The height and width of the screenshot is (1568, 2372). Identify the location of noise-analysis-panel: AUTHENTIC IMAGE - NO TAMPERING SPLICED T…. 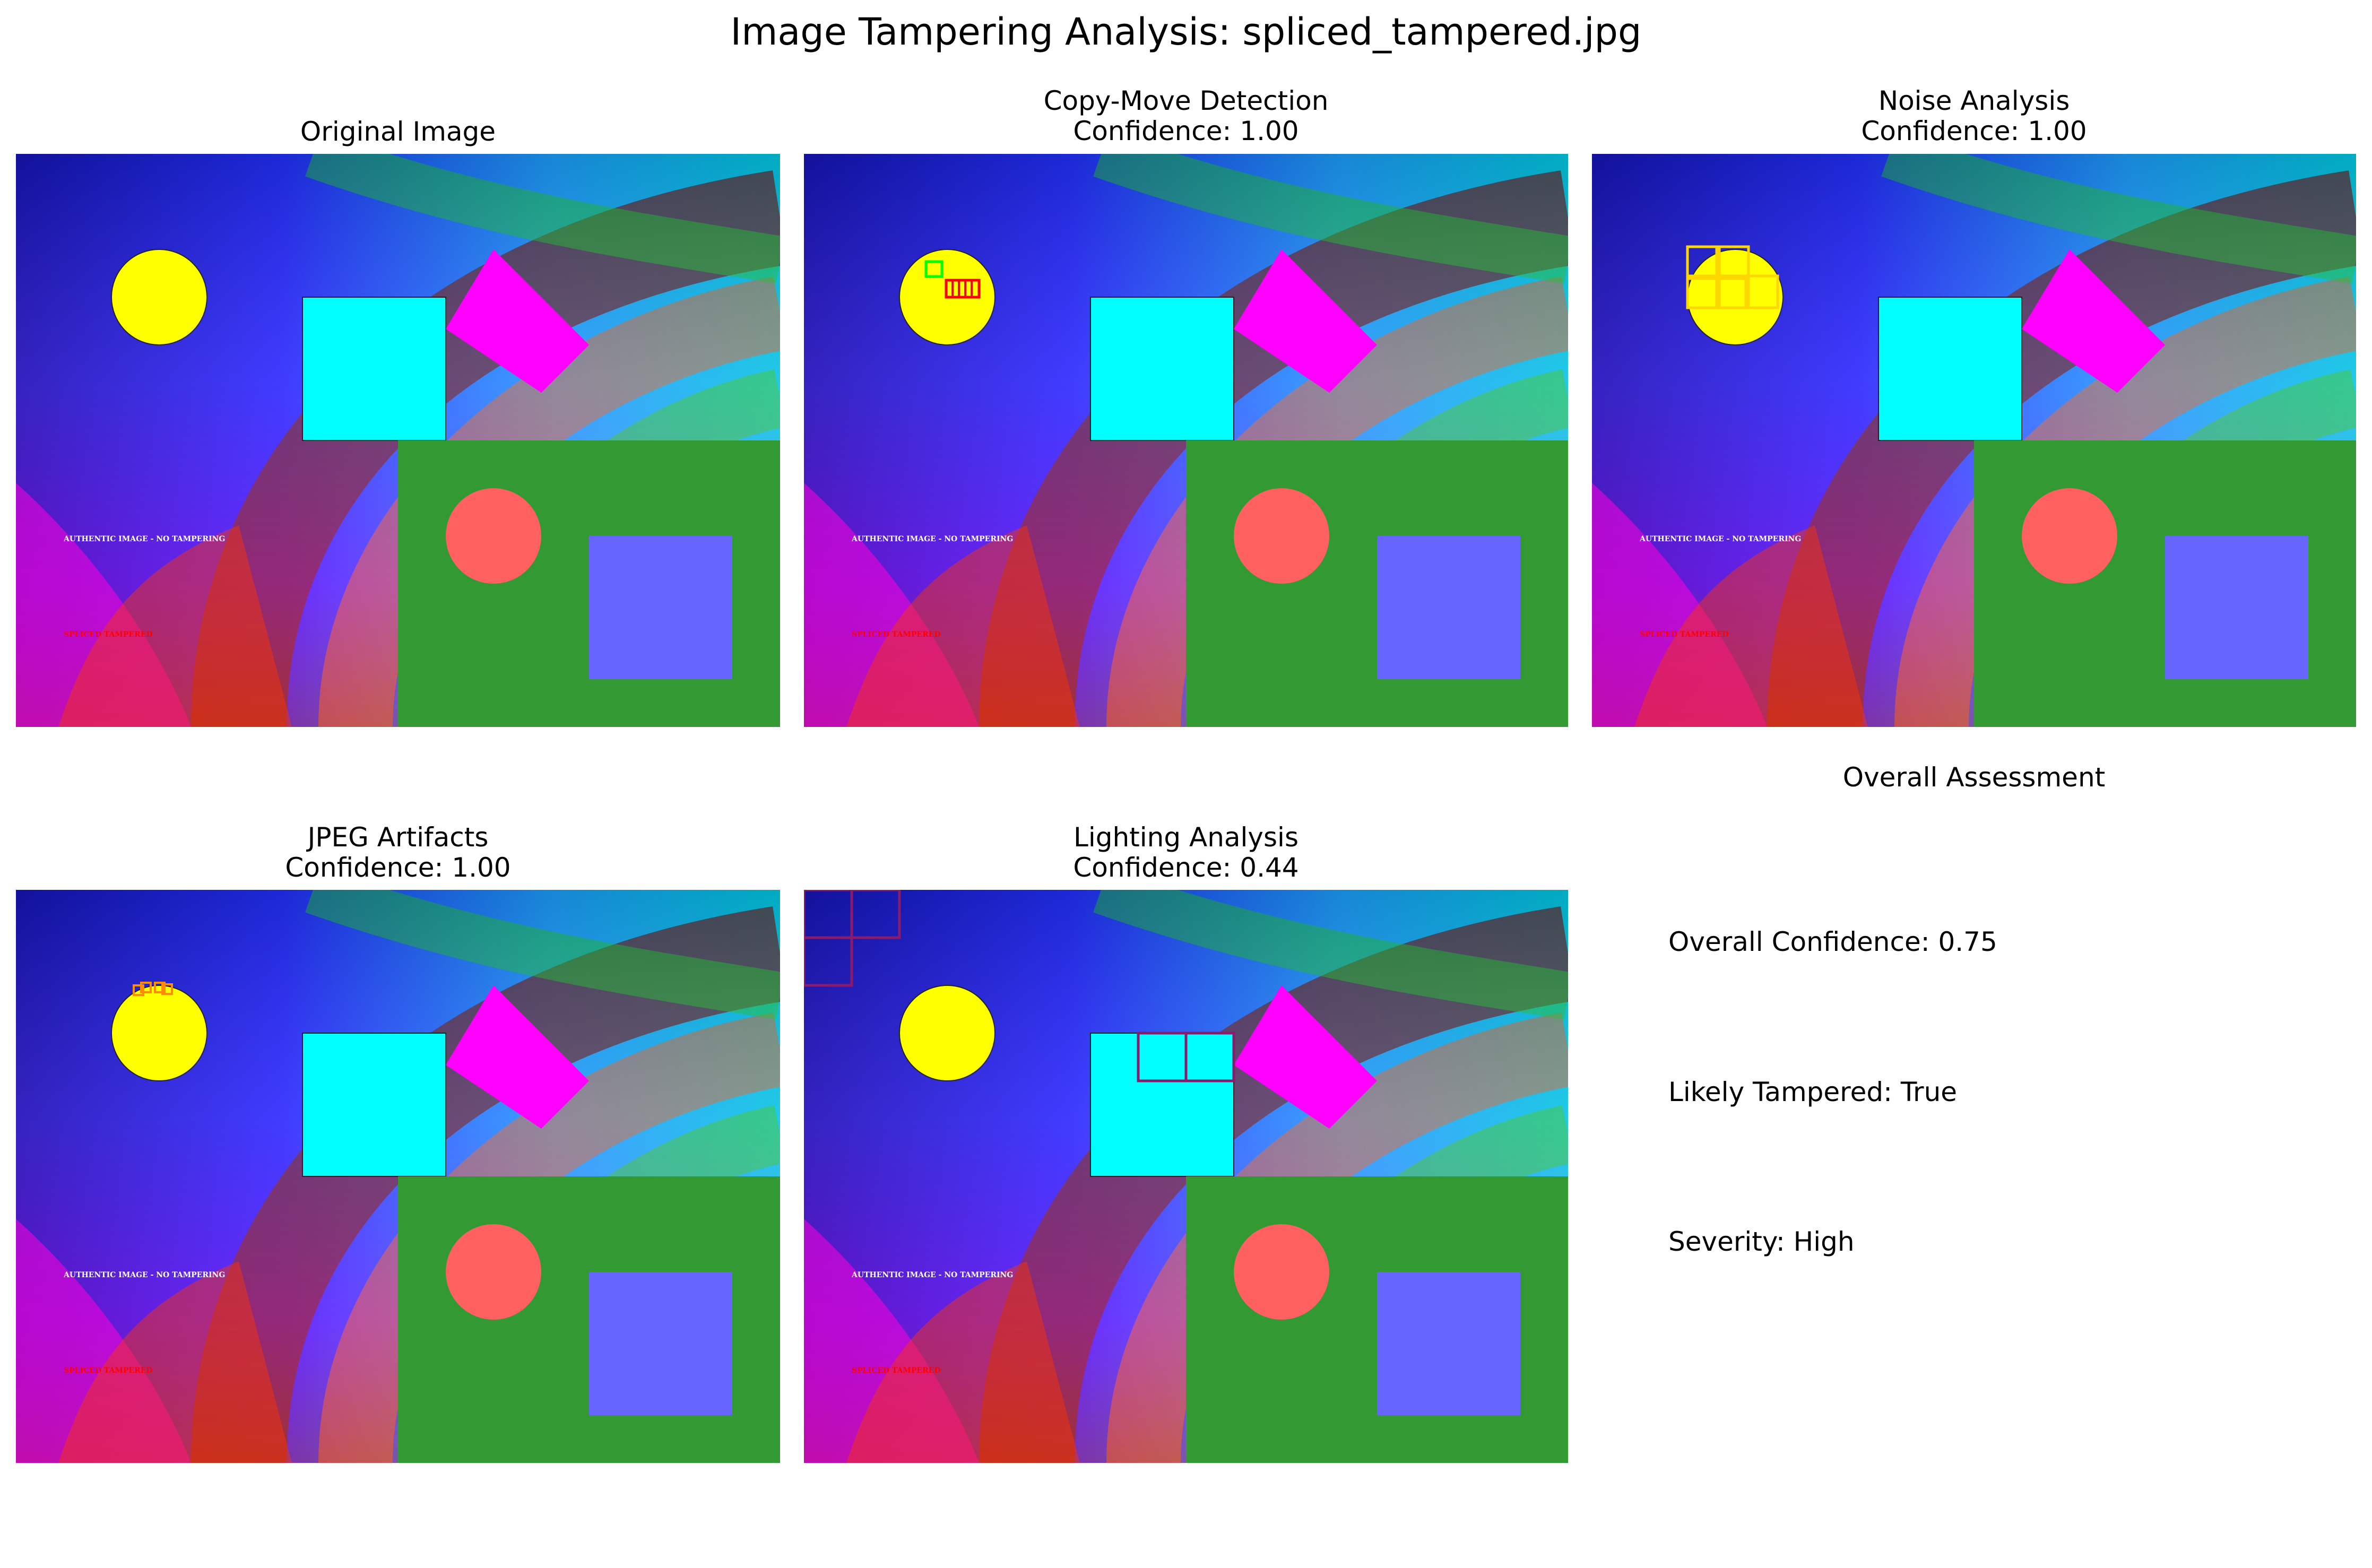
(1974, 440).